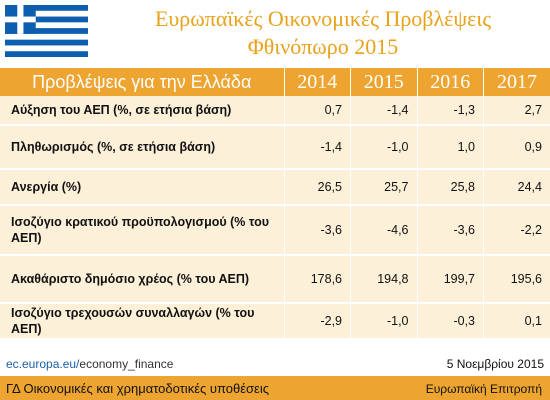 The image size is (550, 400). What do you see at coordinates (450, 279) in the screenshot?
I see `cell-value: 199,7` at bounding box center [450, 279].